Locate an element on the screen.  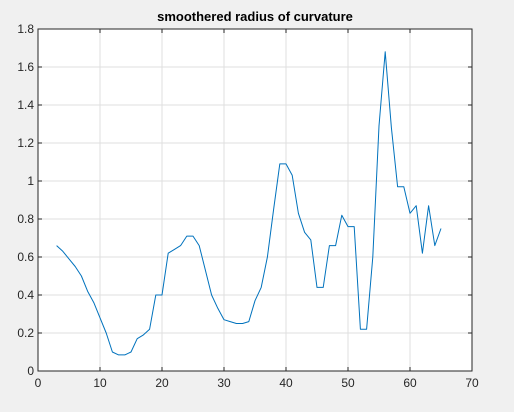
x-tick-label: 70 is located at coordinates (472, 383).